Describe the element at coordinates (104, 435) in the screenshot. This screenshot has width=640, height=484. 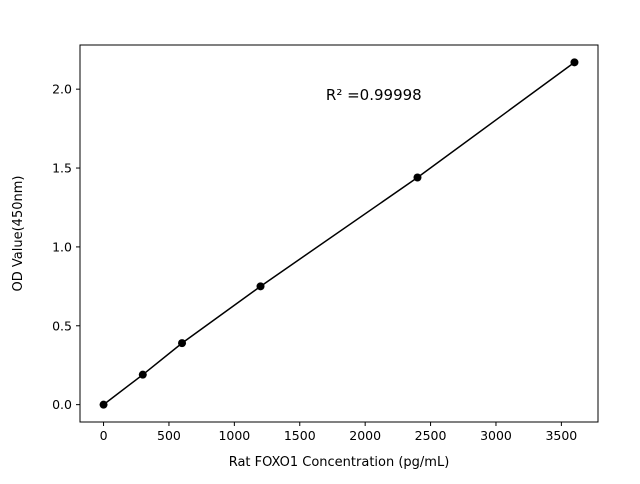
I see `x-tick-label: 0` at that location.